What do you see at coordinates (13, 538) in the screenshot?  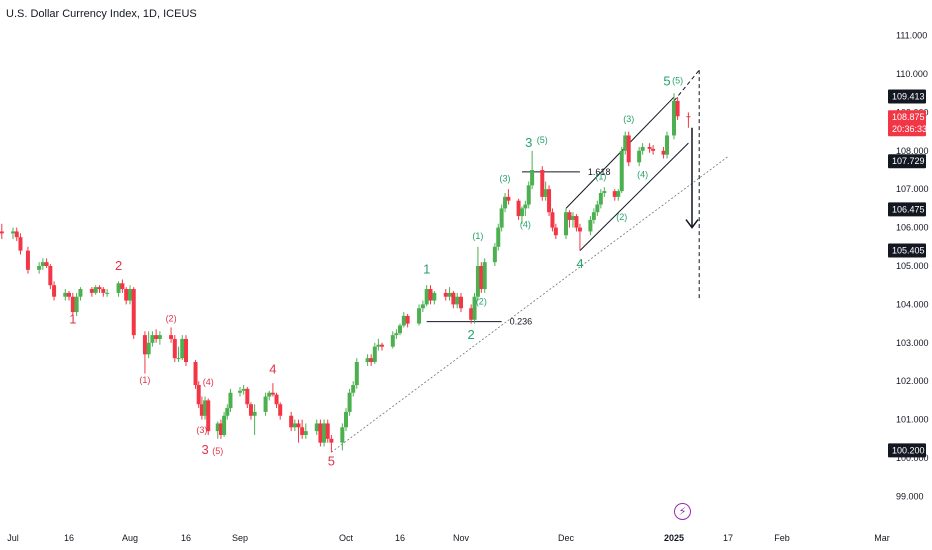 I see `x-tick-label: Jul` at bounding box center [13, 538].